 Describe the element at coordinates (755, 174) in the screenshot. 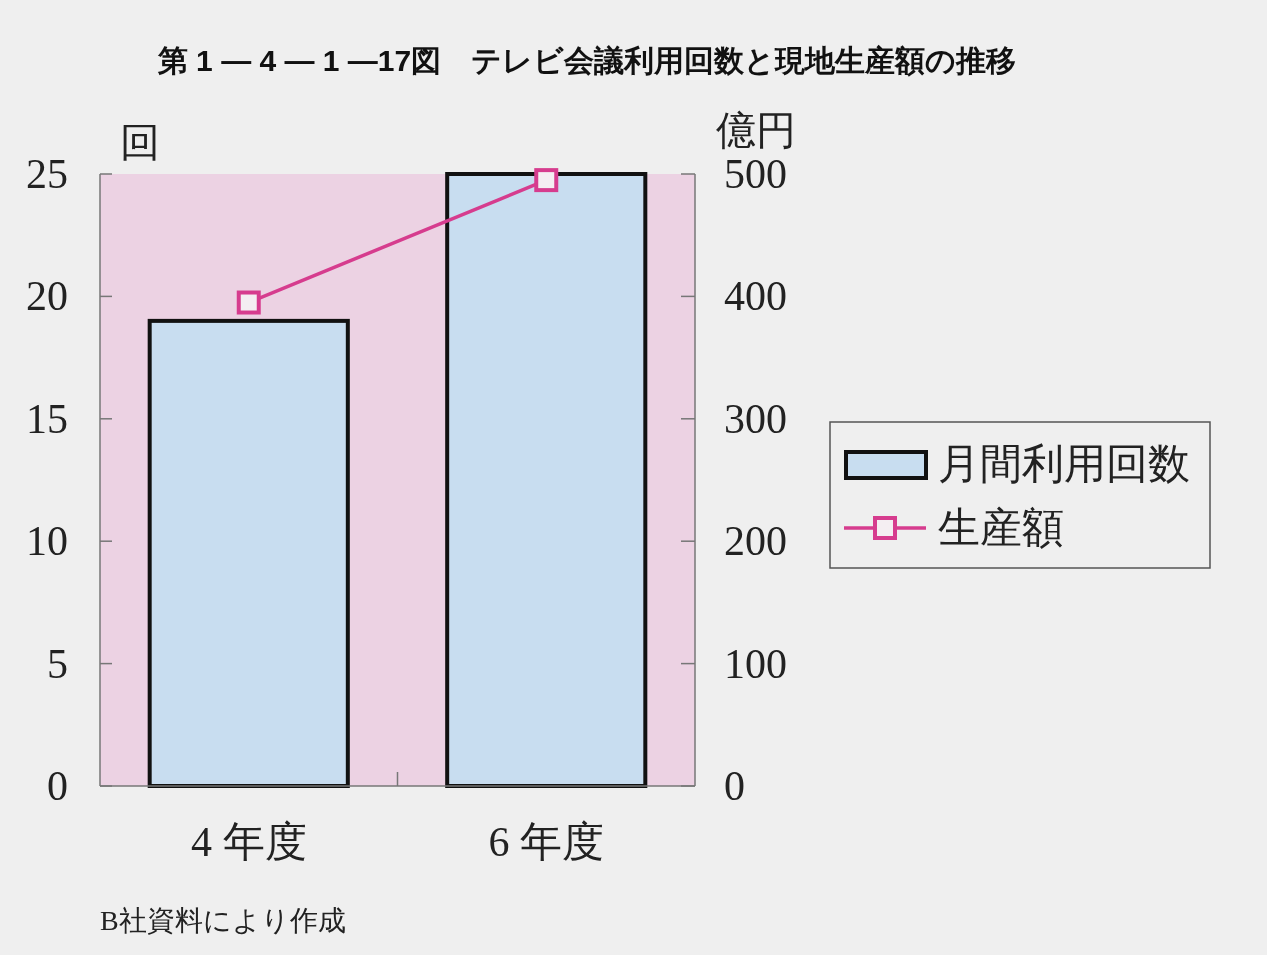

I see `y2tick-label: 500` at that location.